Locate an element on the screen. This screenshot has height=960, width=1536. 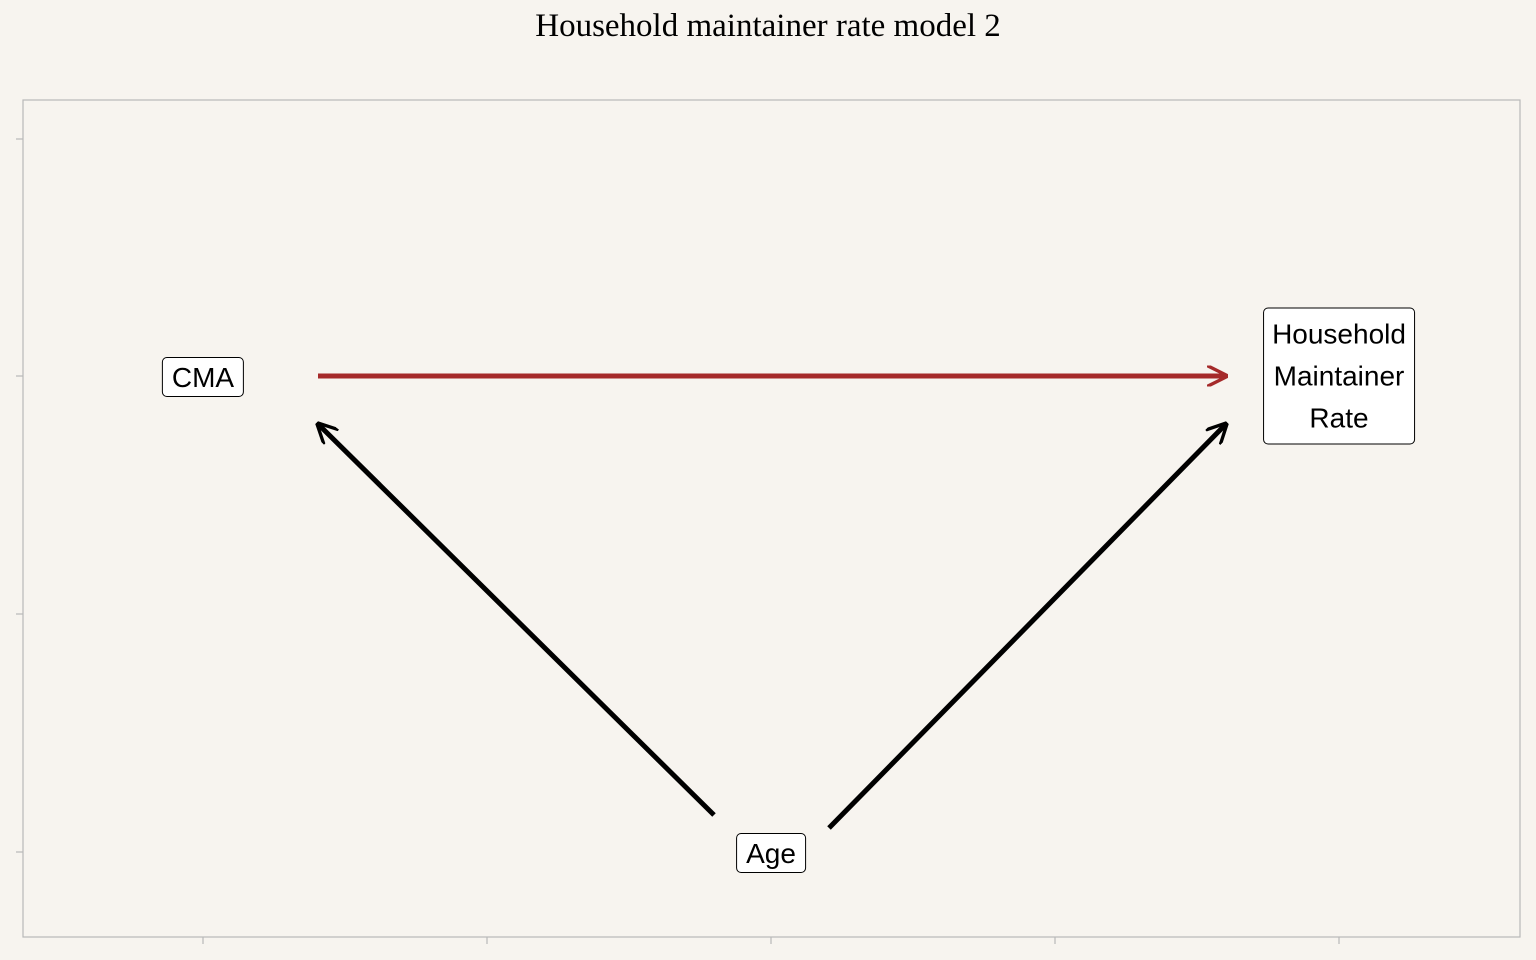
node-cma-label: CMA is located at coordinates (203, 377).